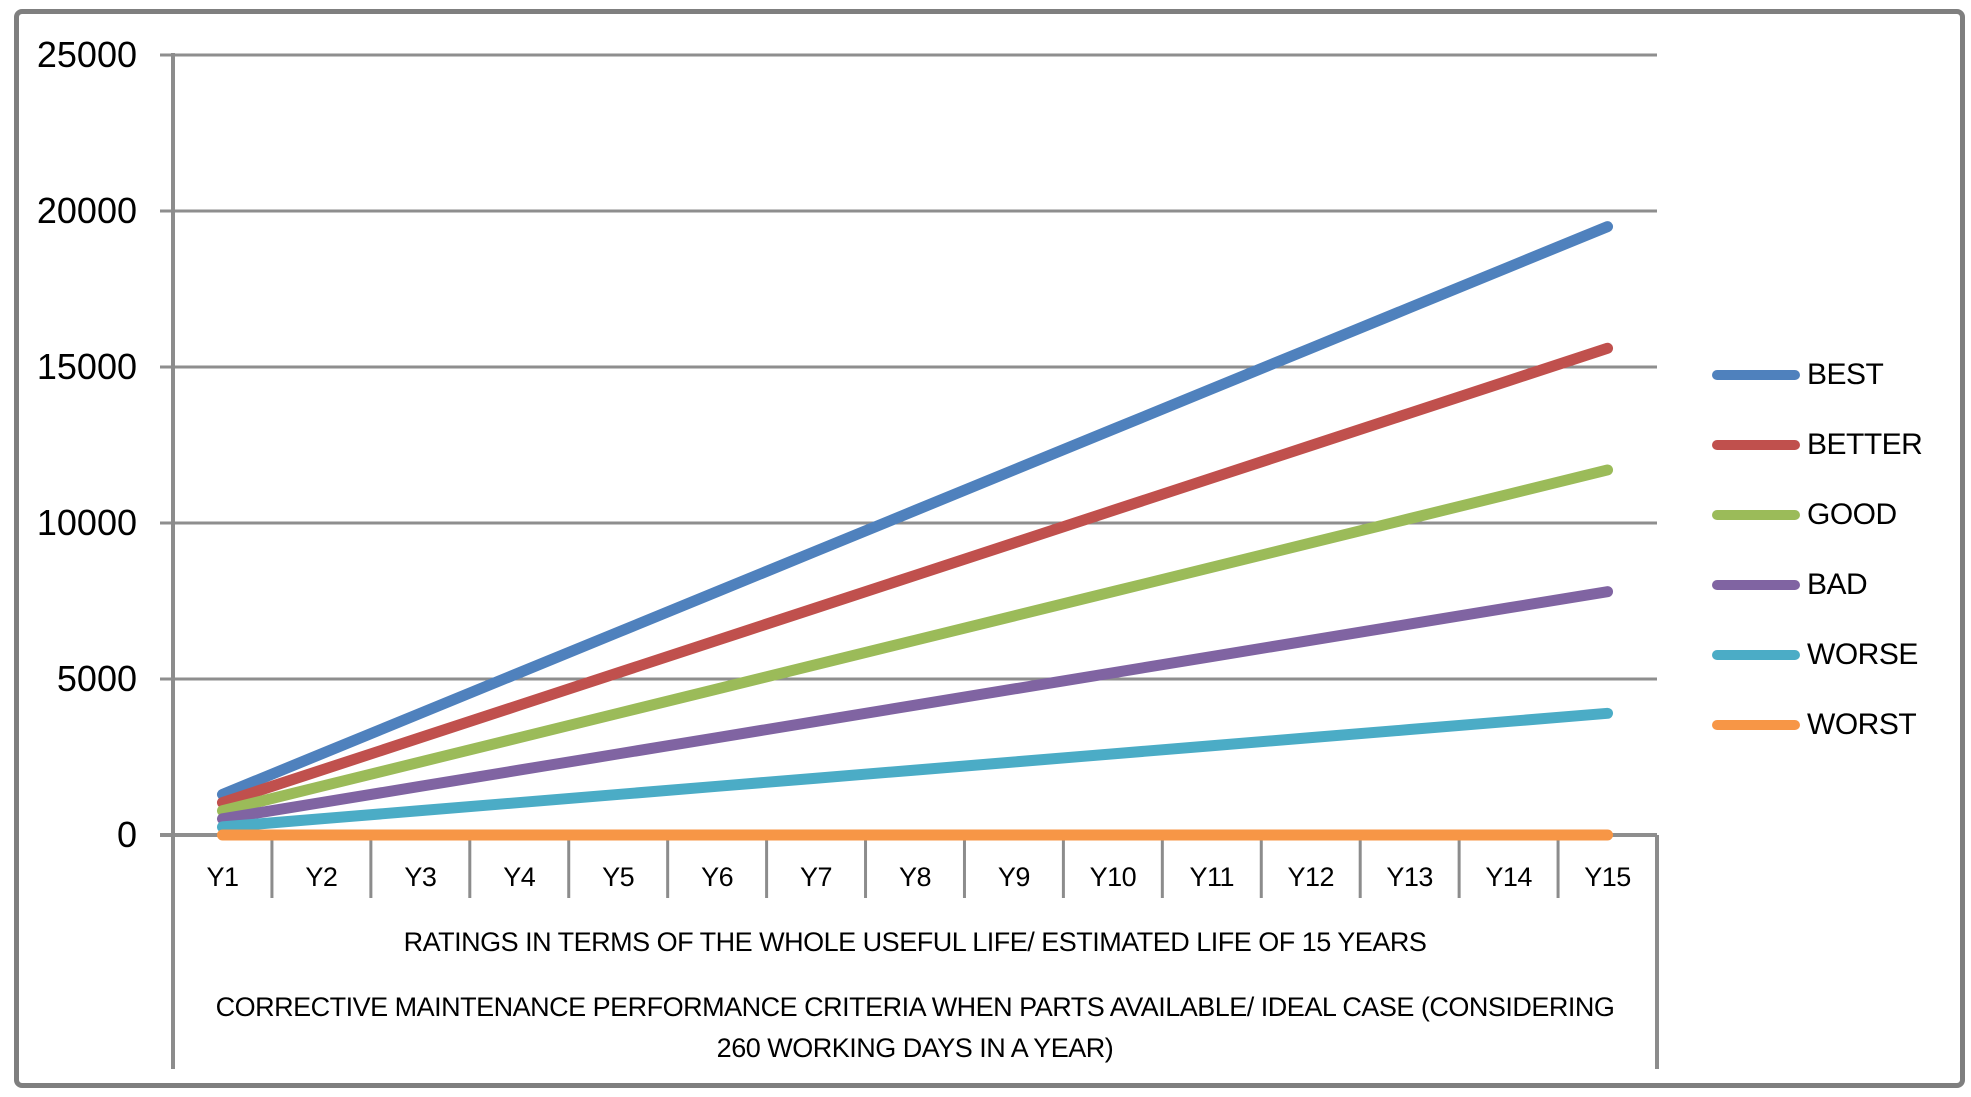  What do you see at coordinates (1310, 877) in the screenshot?
I see `x-axis-category-label: Y12` at bounding box center [1310, 877].